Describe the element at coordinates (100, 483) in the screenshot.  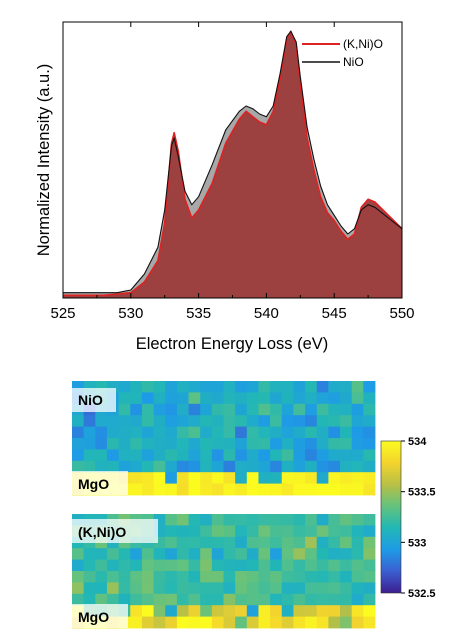
I see `substrate-label-bg-nio` at that location.